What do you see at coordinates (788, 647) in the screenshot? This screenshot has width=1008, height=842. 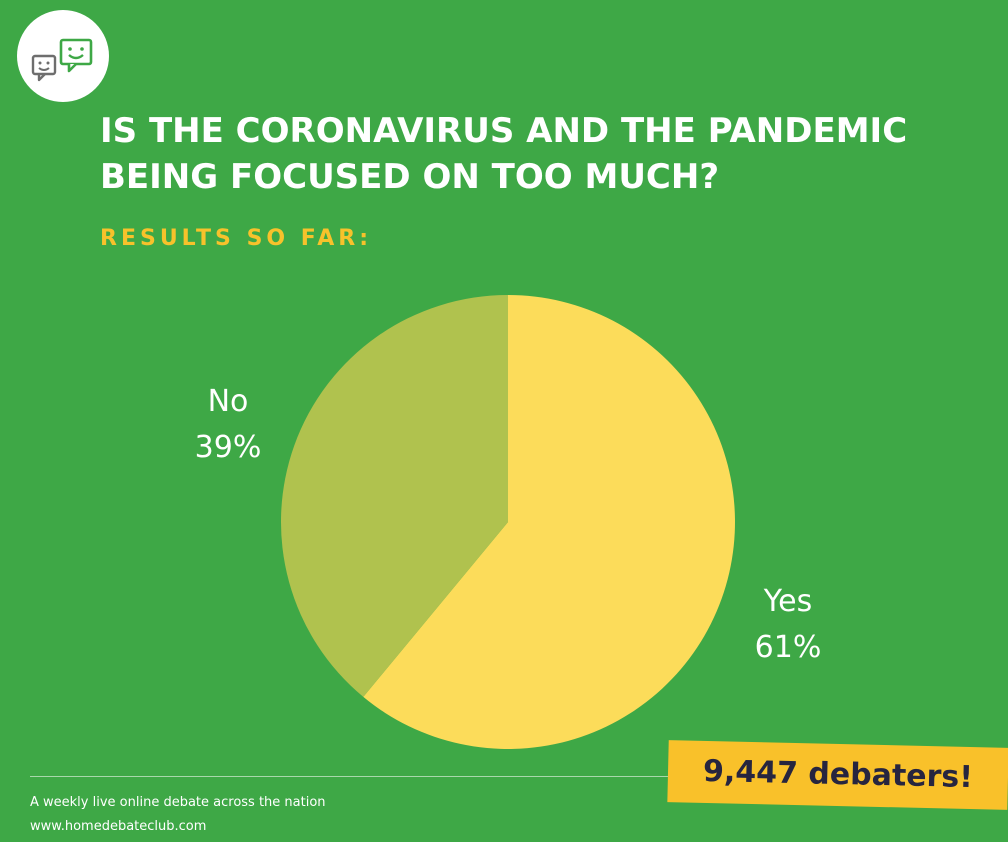 I see `slice-label-yes-value: 61%` at bounding box center [788, 647].